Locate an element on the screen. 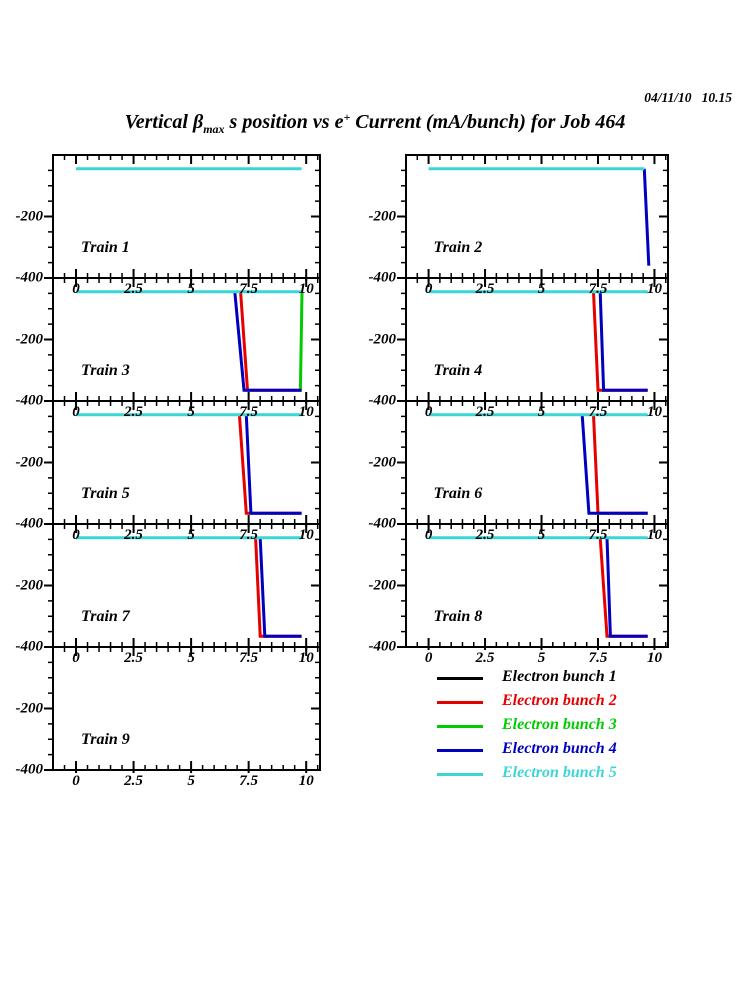 Image resolution: width=750 pixels, height=1000 pixels. legend-item: Electron bunch 2 is located at coordinates (567, 702).